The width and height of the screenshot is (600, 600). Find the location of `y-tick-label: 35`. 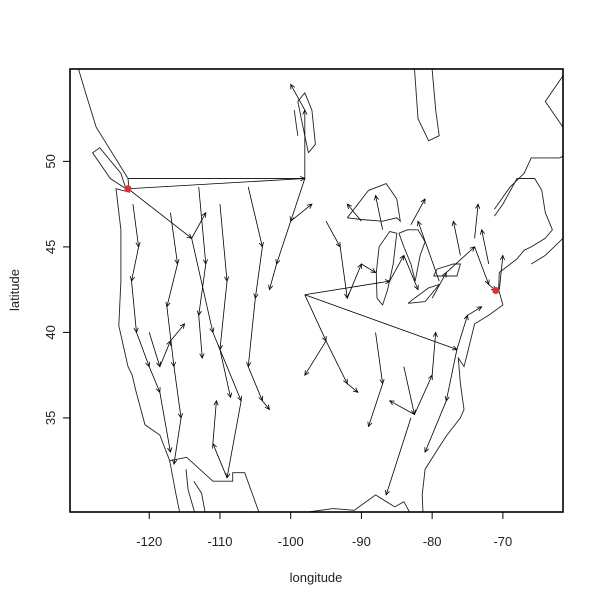

y-tick-label: 35 is located at coordinates (50, 418).